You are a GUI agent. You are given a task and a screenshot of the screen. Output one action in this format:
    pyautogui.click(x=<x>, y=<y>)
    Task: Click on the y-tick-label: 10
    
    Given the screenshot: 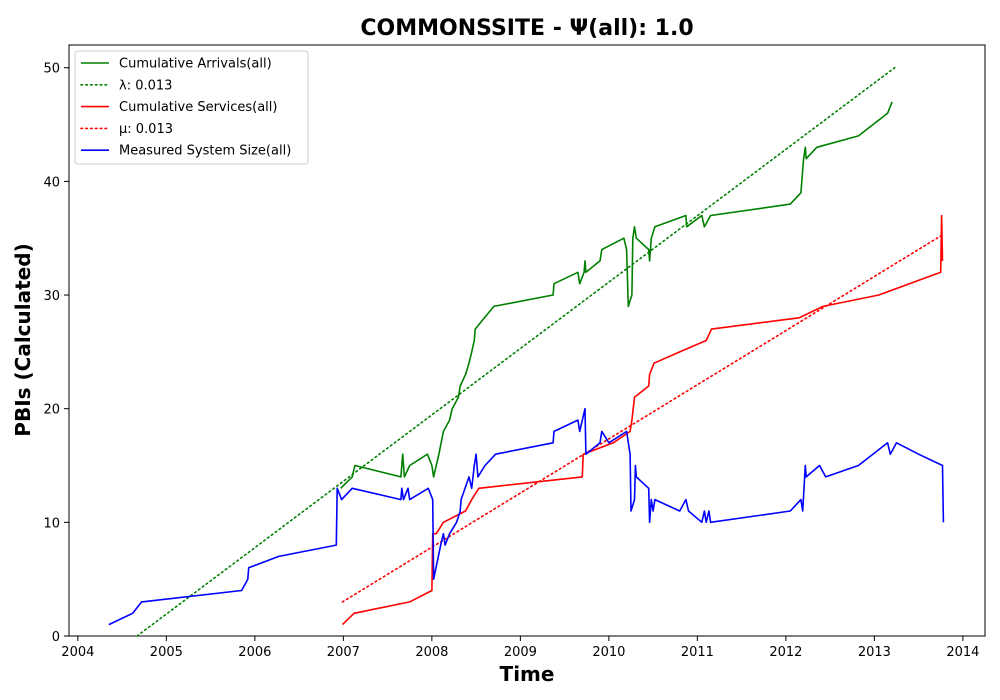 What is the action you would take?
    pyautogui.click(x=51, y=523)
    